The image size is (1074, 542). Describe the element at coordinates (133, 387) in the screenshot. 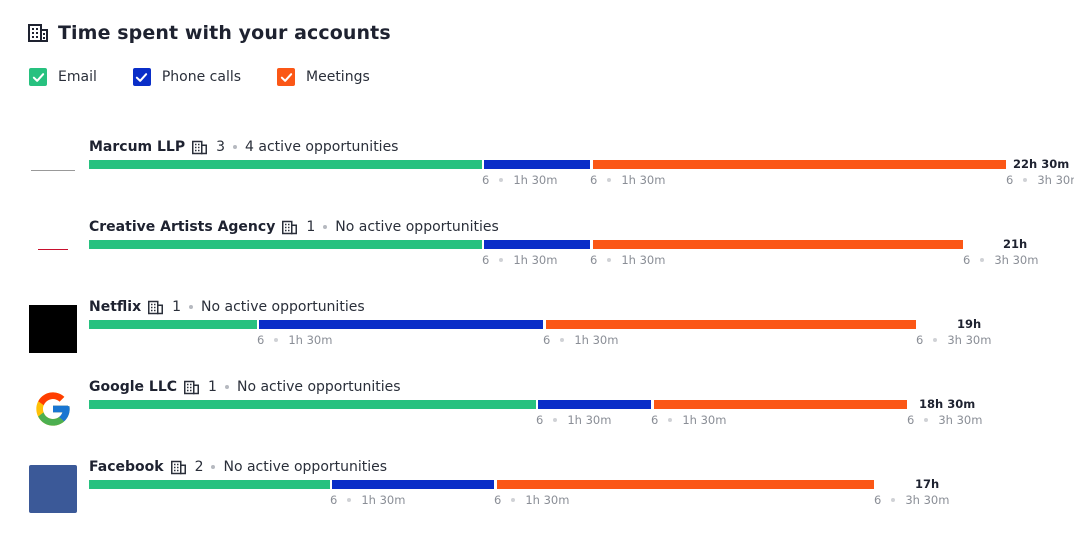

I see `account-name: Google LLC` at that location.